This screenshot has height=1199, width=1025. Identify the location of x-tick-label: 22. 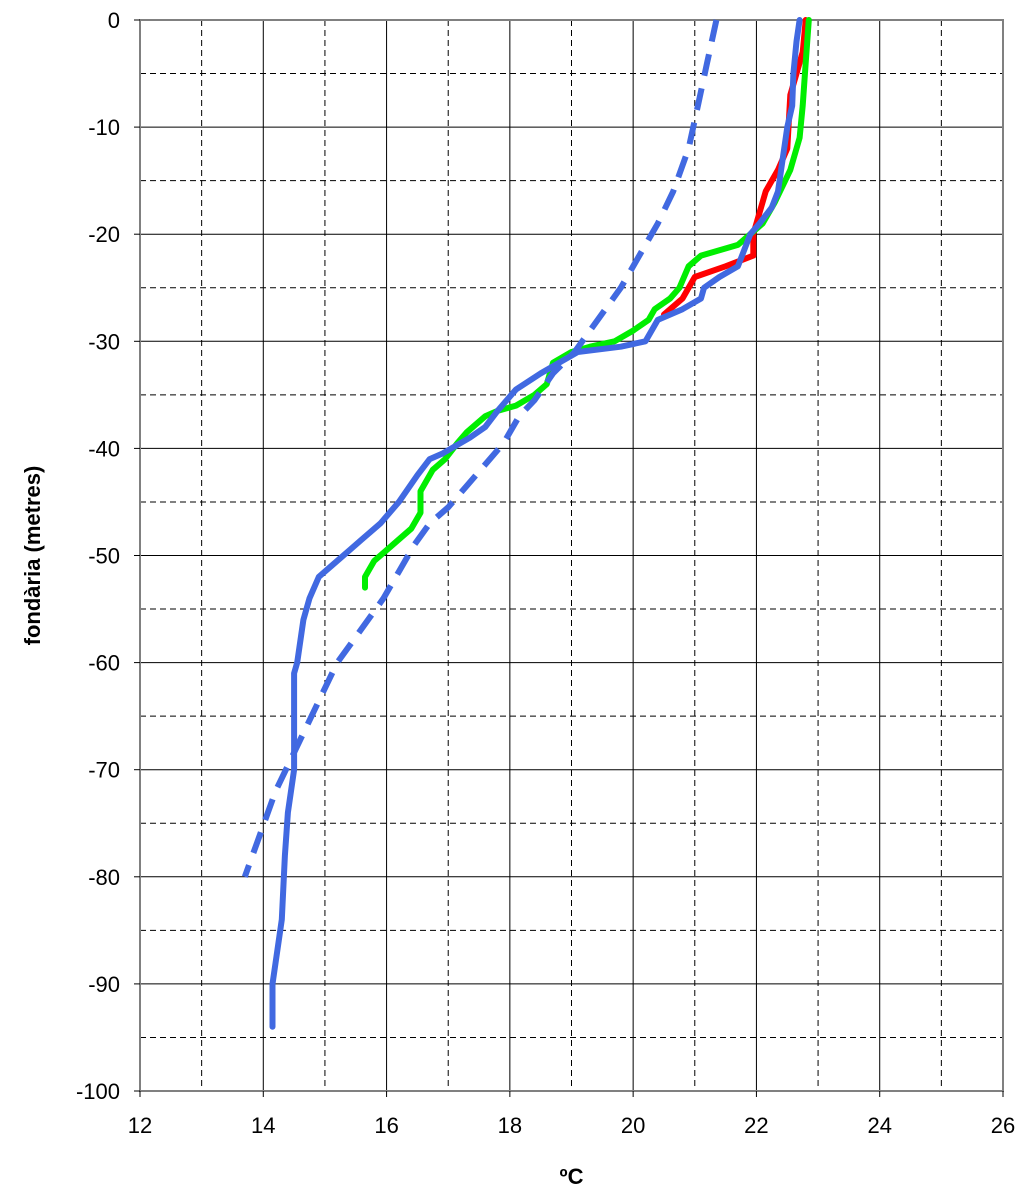
(756, 1125).